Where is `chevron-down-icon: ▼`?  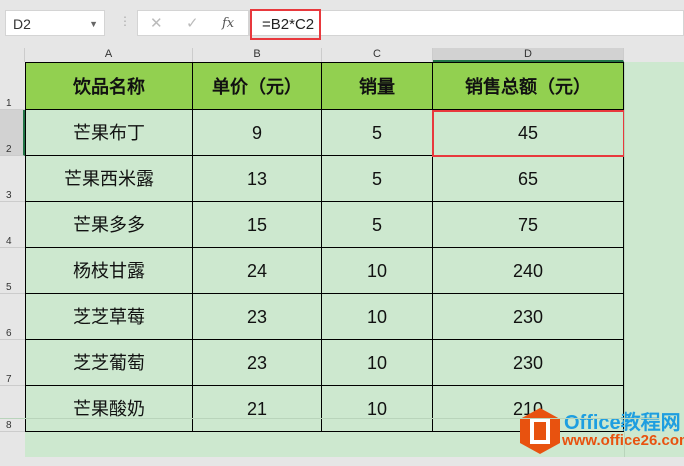
chevron-down-icon: ▼ is located at coordinates (93, 24).